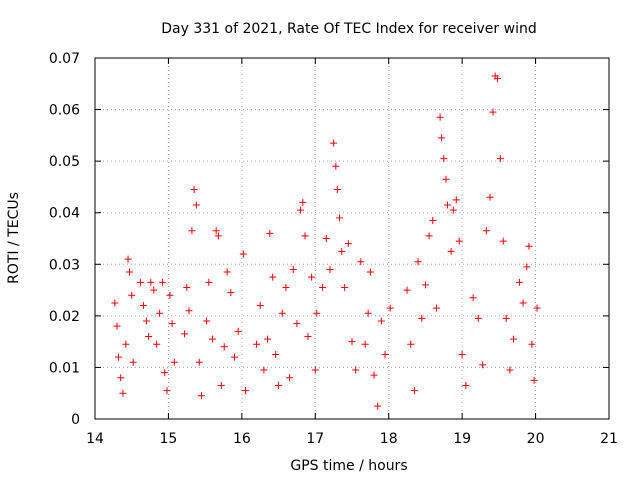  Describe the element at coordinates (64, 111) in the screenshot. I see `y-tick-label: 0.06` at that location.